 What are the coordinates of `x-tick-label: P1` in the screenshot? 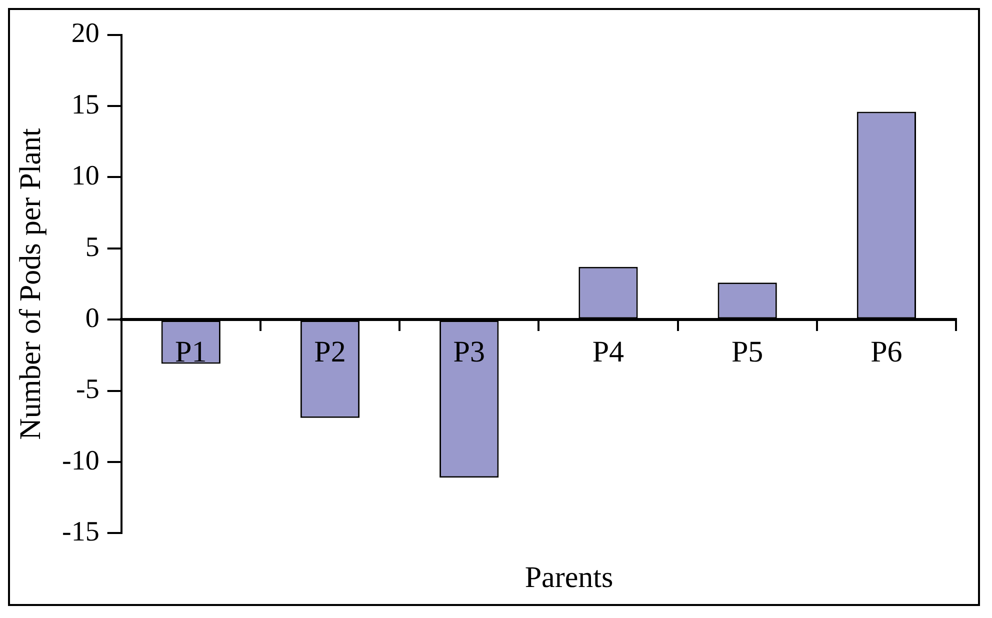 It's located at (191, 351).